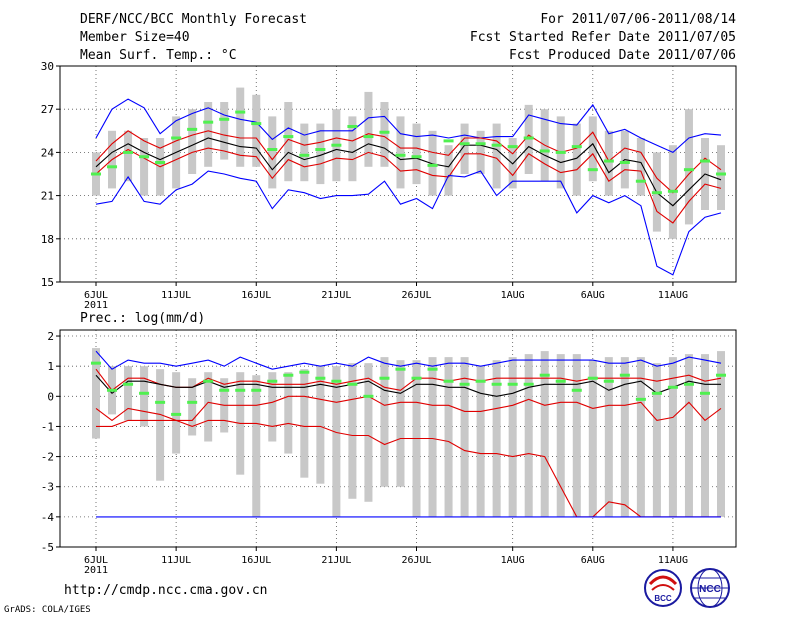 This screenshot has width=800, height=618. Describe the element at coordinates (176, 295) in the screenshot. I see `x-tick-label: 11JUL` at that location.